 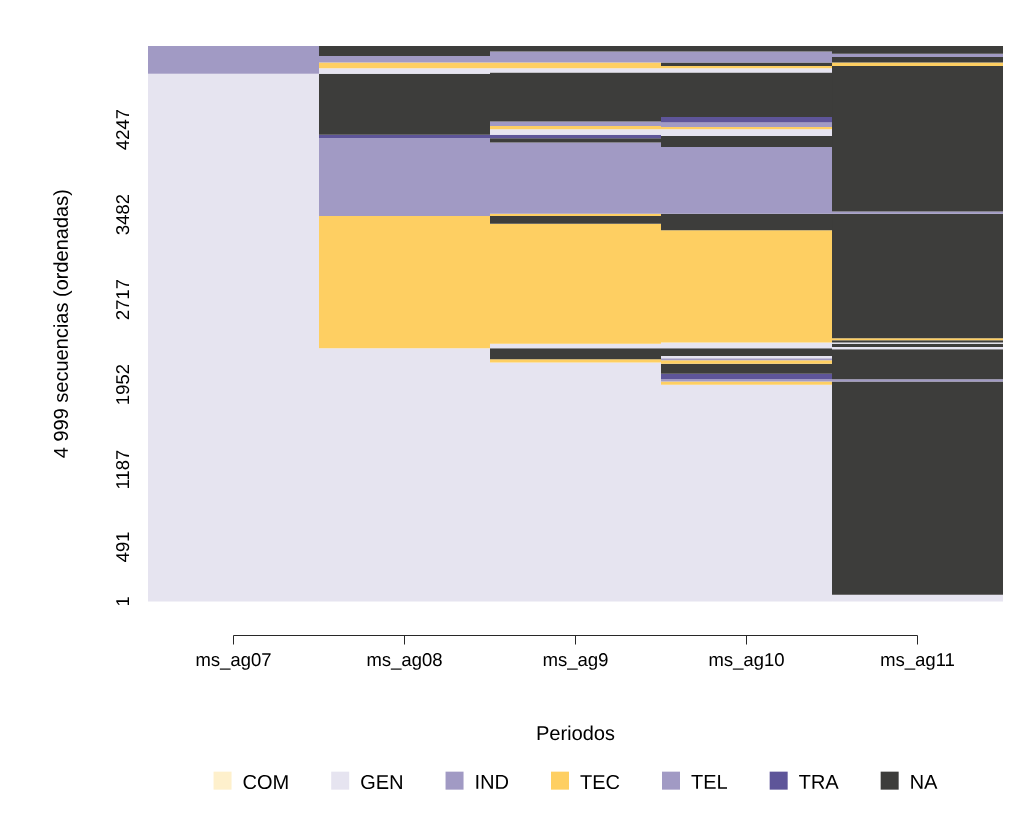 I want to click on legend-label: IND, so click(x=492, y=782).